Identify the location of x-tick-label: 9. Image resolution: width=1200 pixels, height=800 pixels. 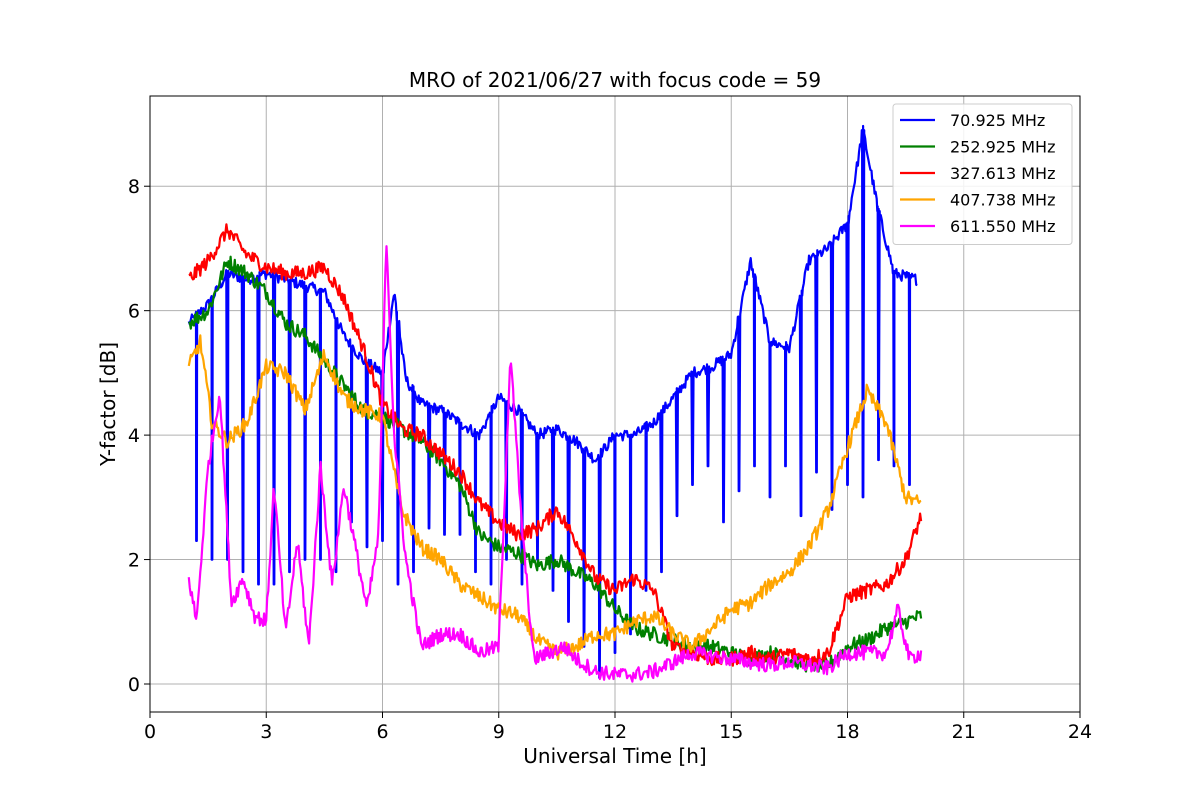
(499, 732).